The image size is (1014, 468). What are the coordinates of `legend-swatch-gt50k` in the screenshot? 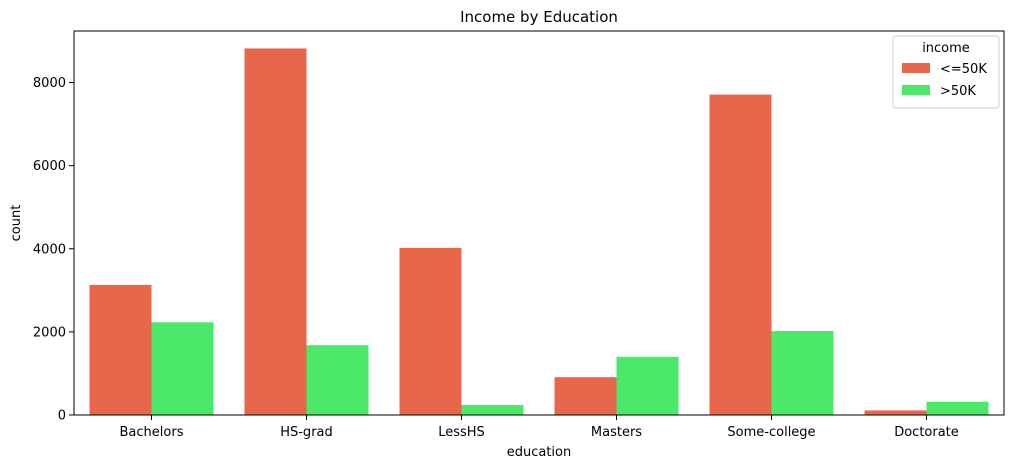 It's located at (916, 90).